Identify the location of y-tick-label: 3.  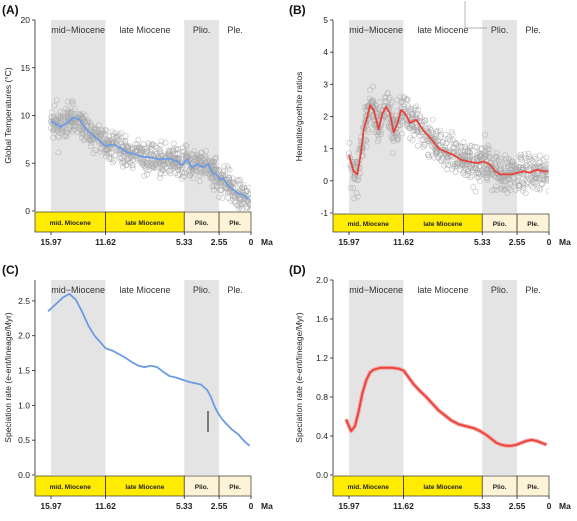
(325, 84).